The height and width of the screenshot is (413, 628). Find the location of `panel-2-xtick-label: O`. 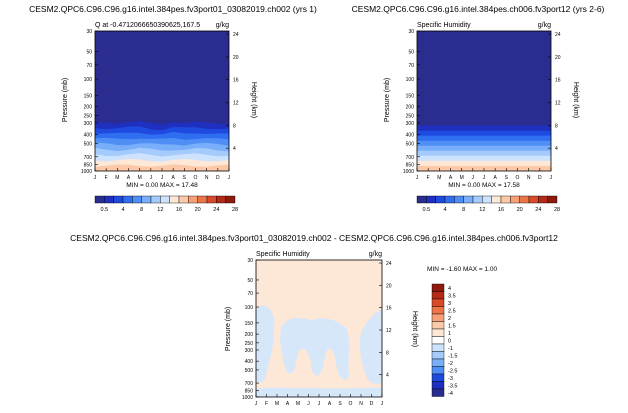

panel-2-xtick-label: O is located at coordinates (518, 178).